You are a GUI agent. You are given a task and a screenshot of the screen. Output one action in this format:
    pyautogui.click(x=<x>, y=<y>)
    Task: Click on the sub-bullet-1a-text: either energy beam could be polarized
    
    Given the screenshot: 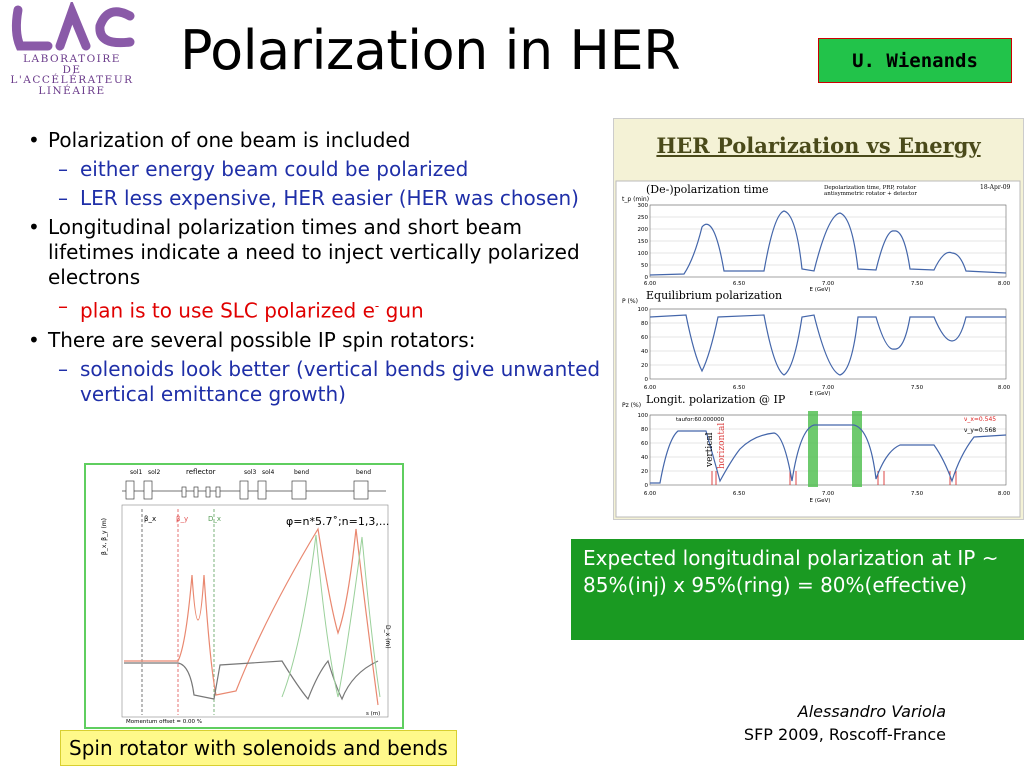 What is the action you would take?
    pyautogui.click(x=274, y=169)
    